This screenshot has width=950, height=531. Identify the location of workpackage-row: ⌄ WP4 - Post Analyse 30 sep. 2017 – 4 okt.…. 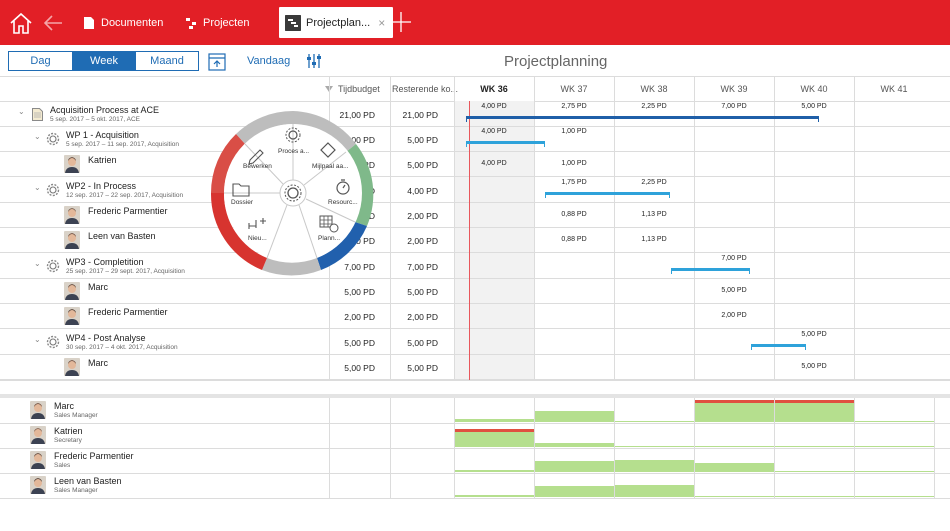
(475, 341).